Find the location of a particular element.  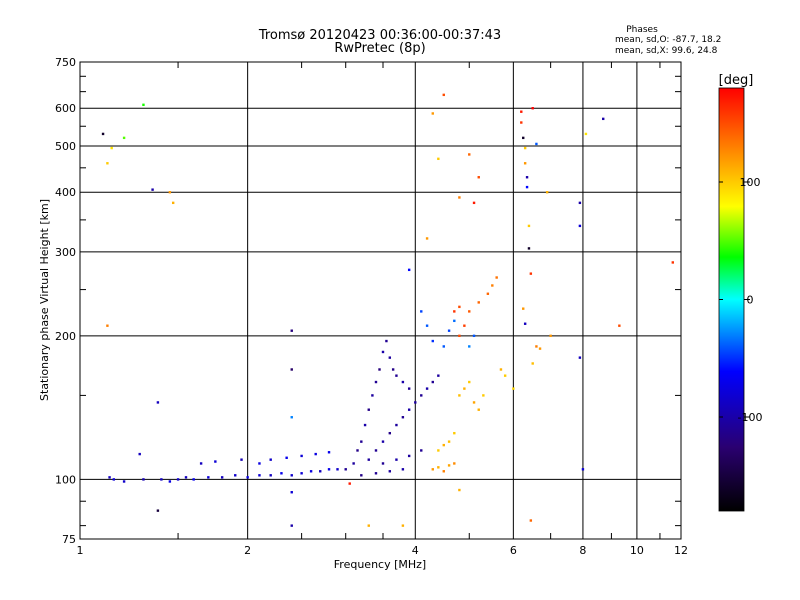

y-tick-label-2: 200 is located at coordinates (65, 336).